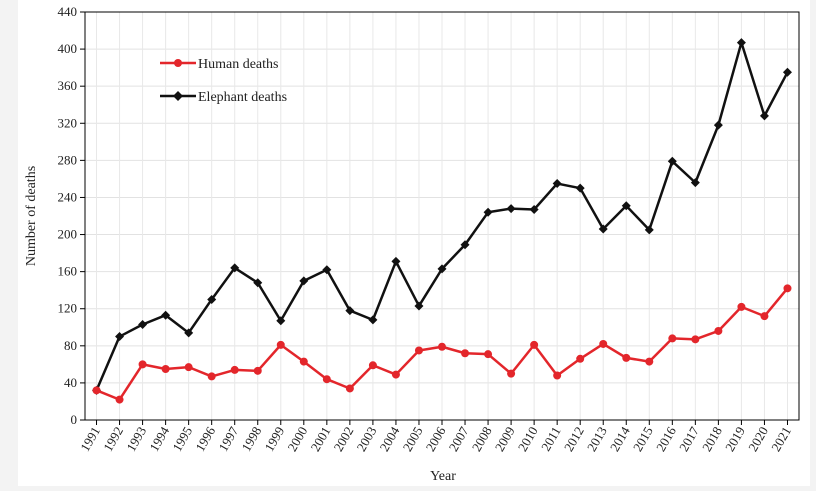  I want to click on x-tick-label: 2008, so click(482, 439).